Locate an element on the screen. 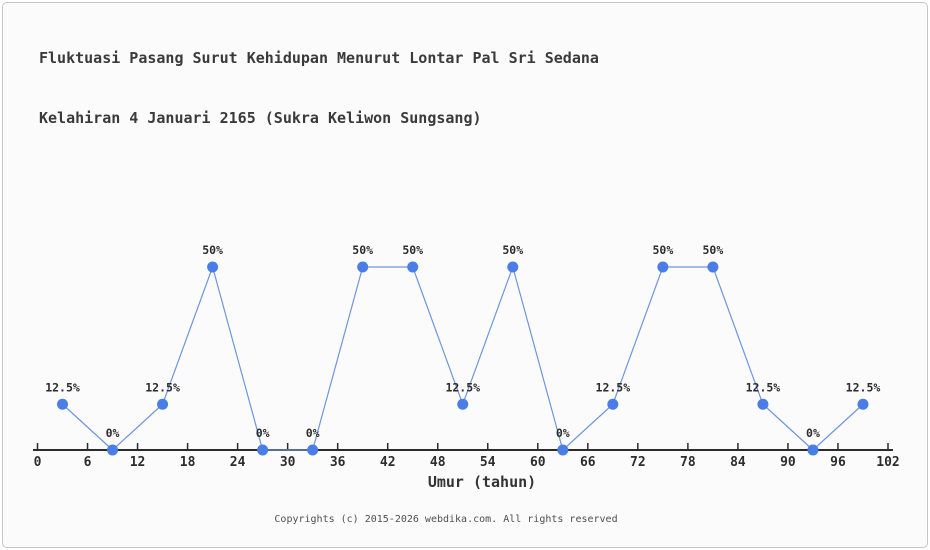 This screenshot has width=930, height=550. x-axis-tick-label: 12 is located at coordinates (138, 462).